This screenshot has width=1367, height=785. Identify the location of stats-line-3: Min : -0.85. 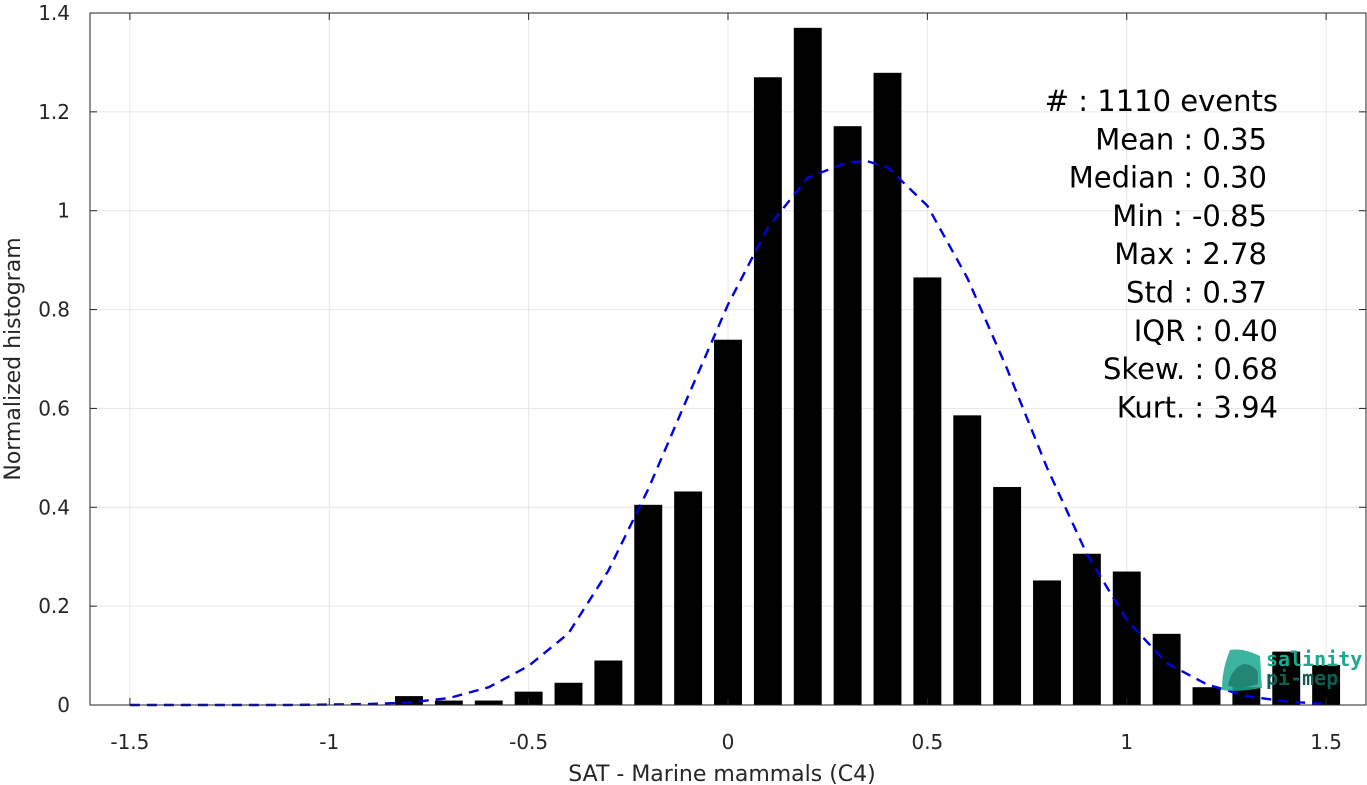
(1189, 216).